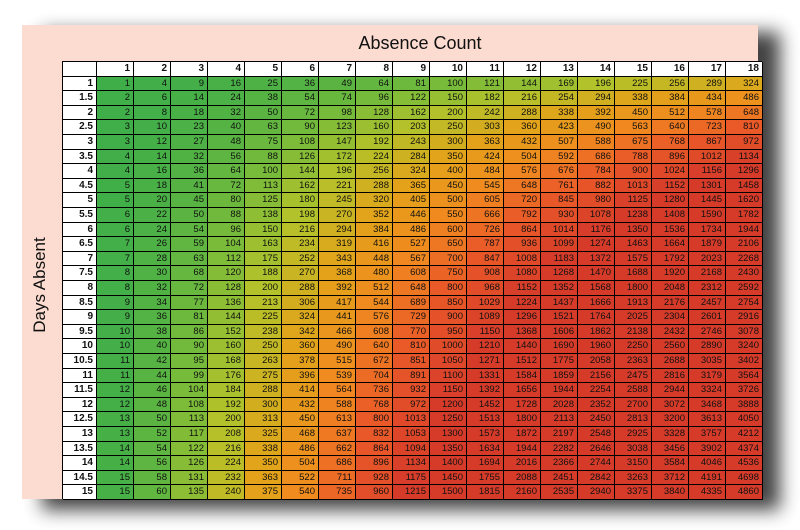 This screenshot has height=530, width=800. What do you see at coordinates (522, 317) in the screenshot?
I see `heatmap-cell: 1296` at bounding box center [522, 317].